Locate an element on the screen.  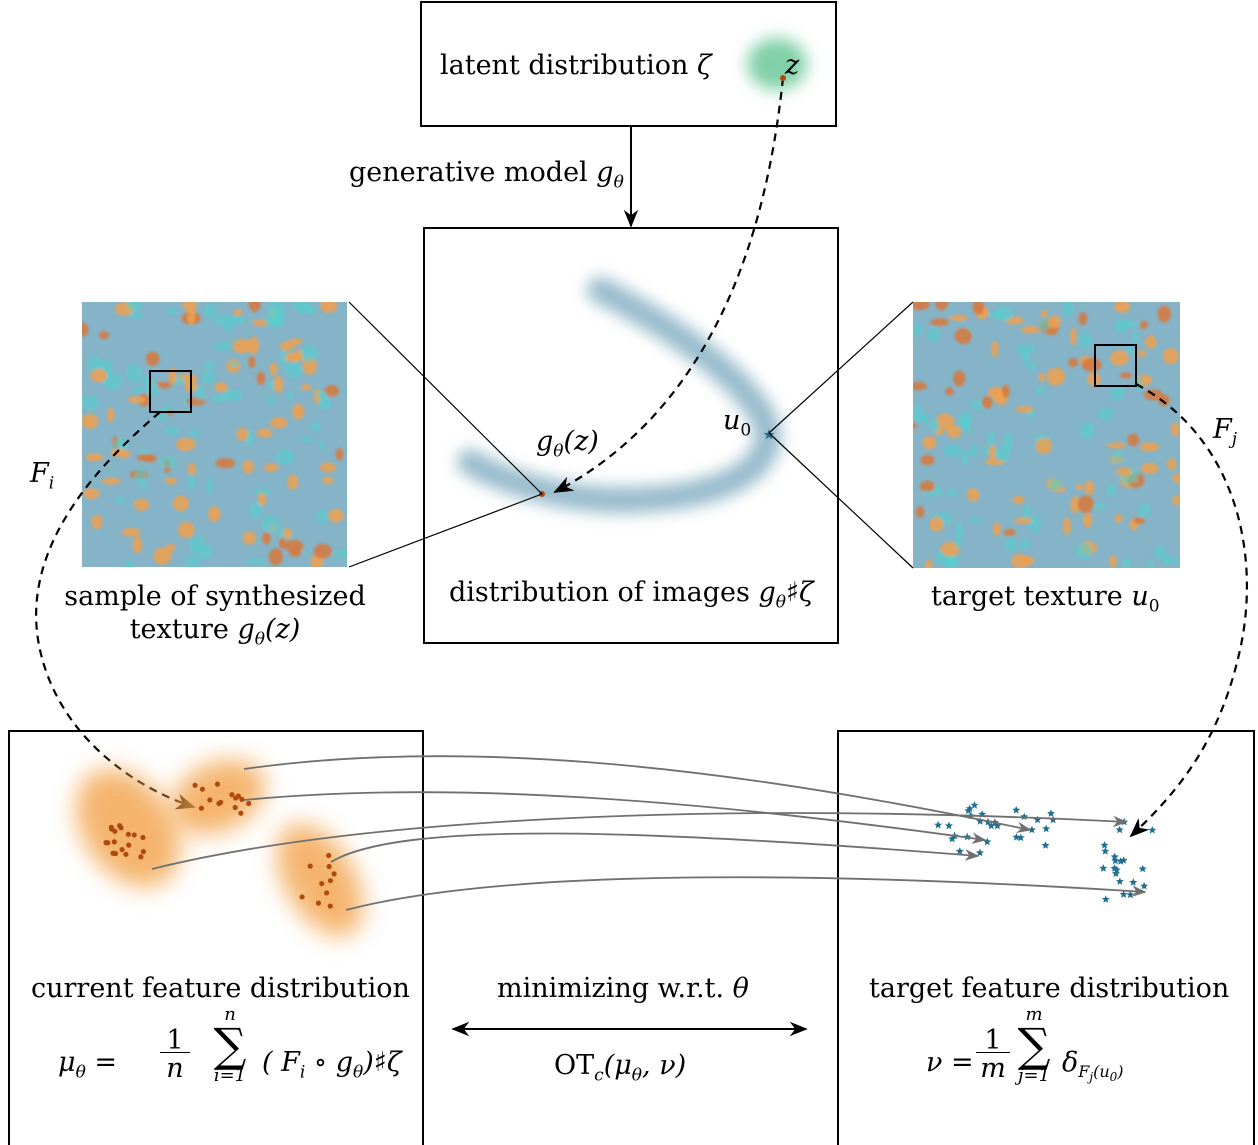
mu-sum: n ∑ i=1 is located at coordinates (230, 1045).